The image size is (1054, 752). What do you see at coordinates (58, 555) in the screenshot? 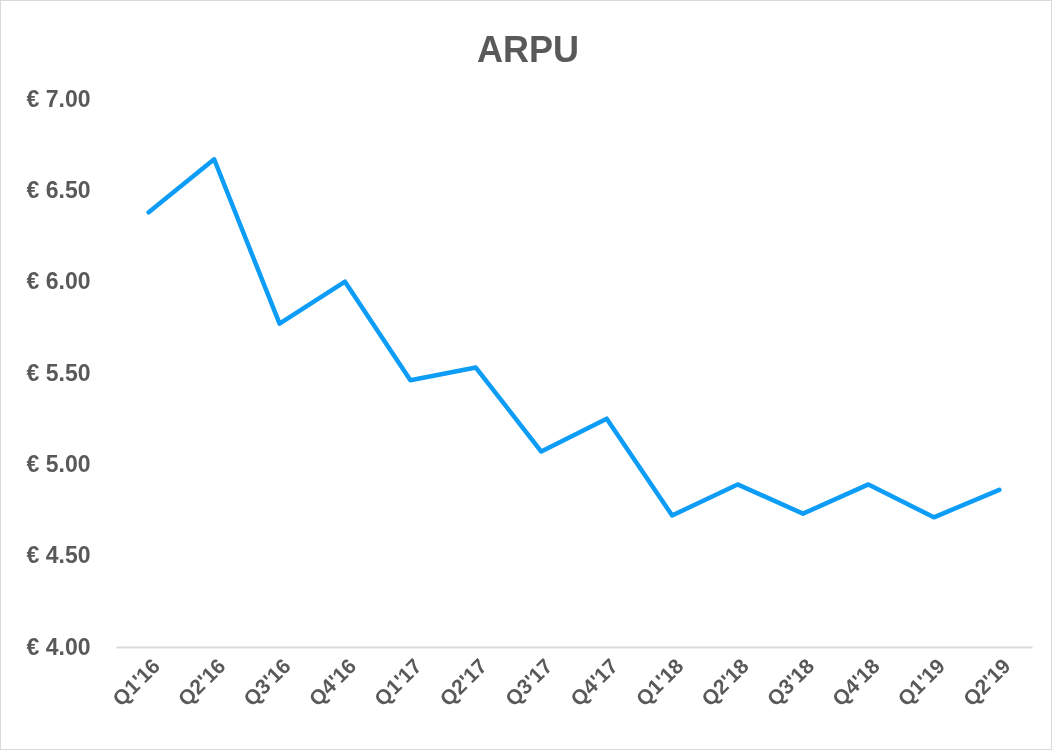
I see `y-tick-label: € 4.50` at bounding box center [58, 555].